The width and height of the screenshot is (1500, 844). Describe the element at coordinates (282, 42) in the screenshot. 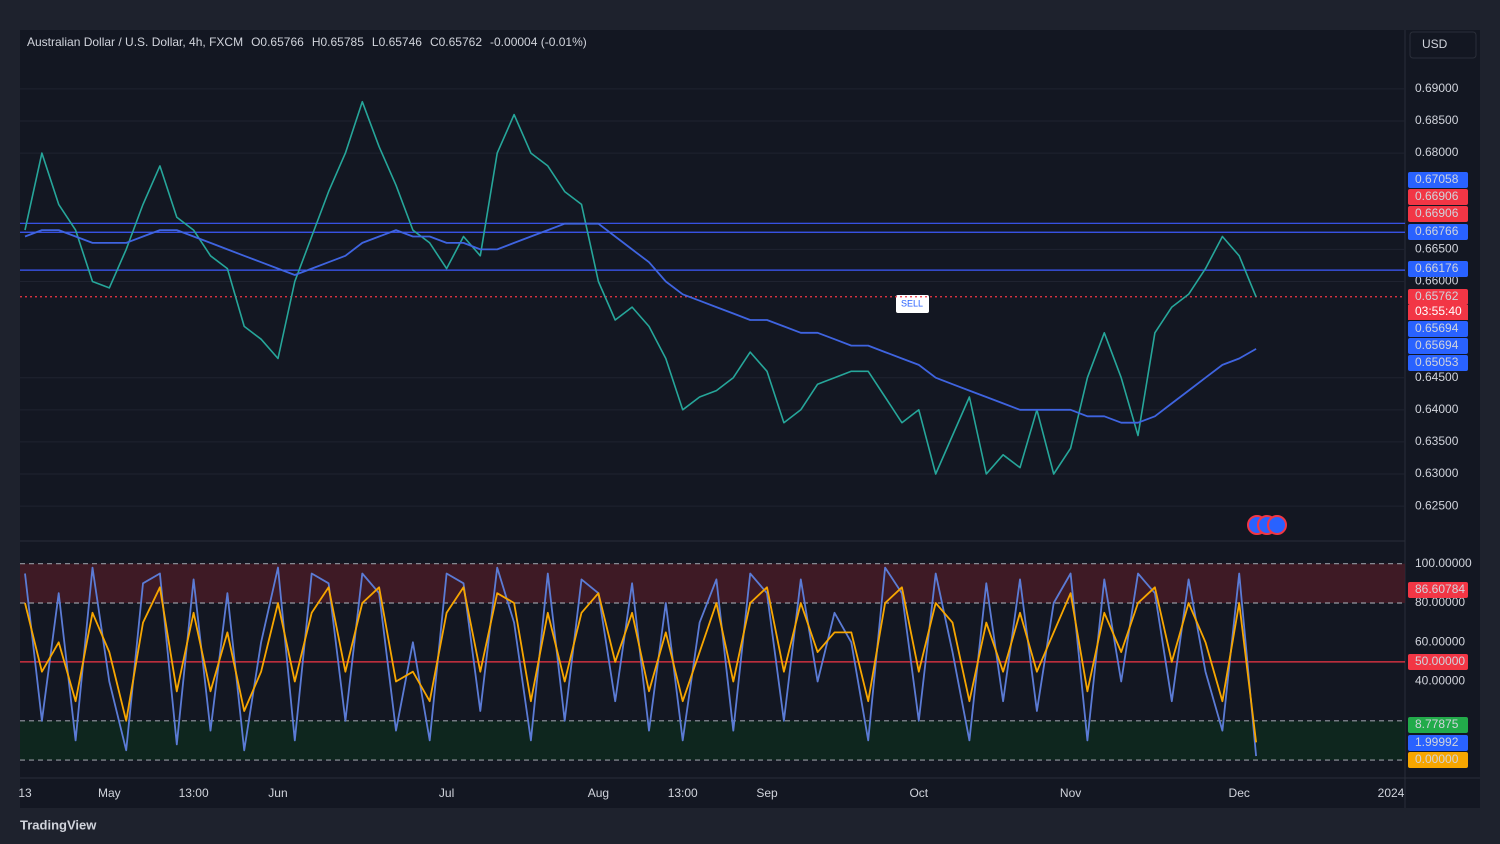

I see `ohlc-value: 0.65766` at that location.